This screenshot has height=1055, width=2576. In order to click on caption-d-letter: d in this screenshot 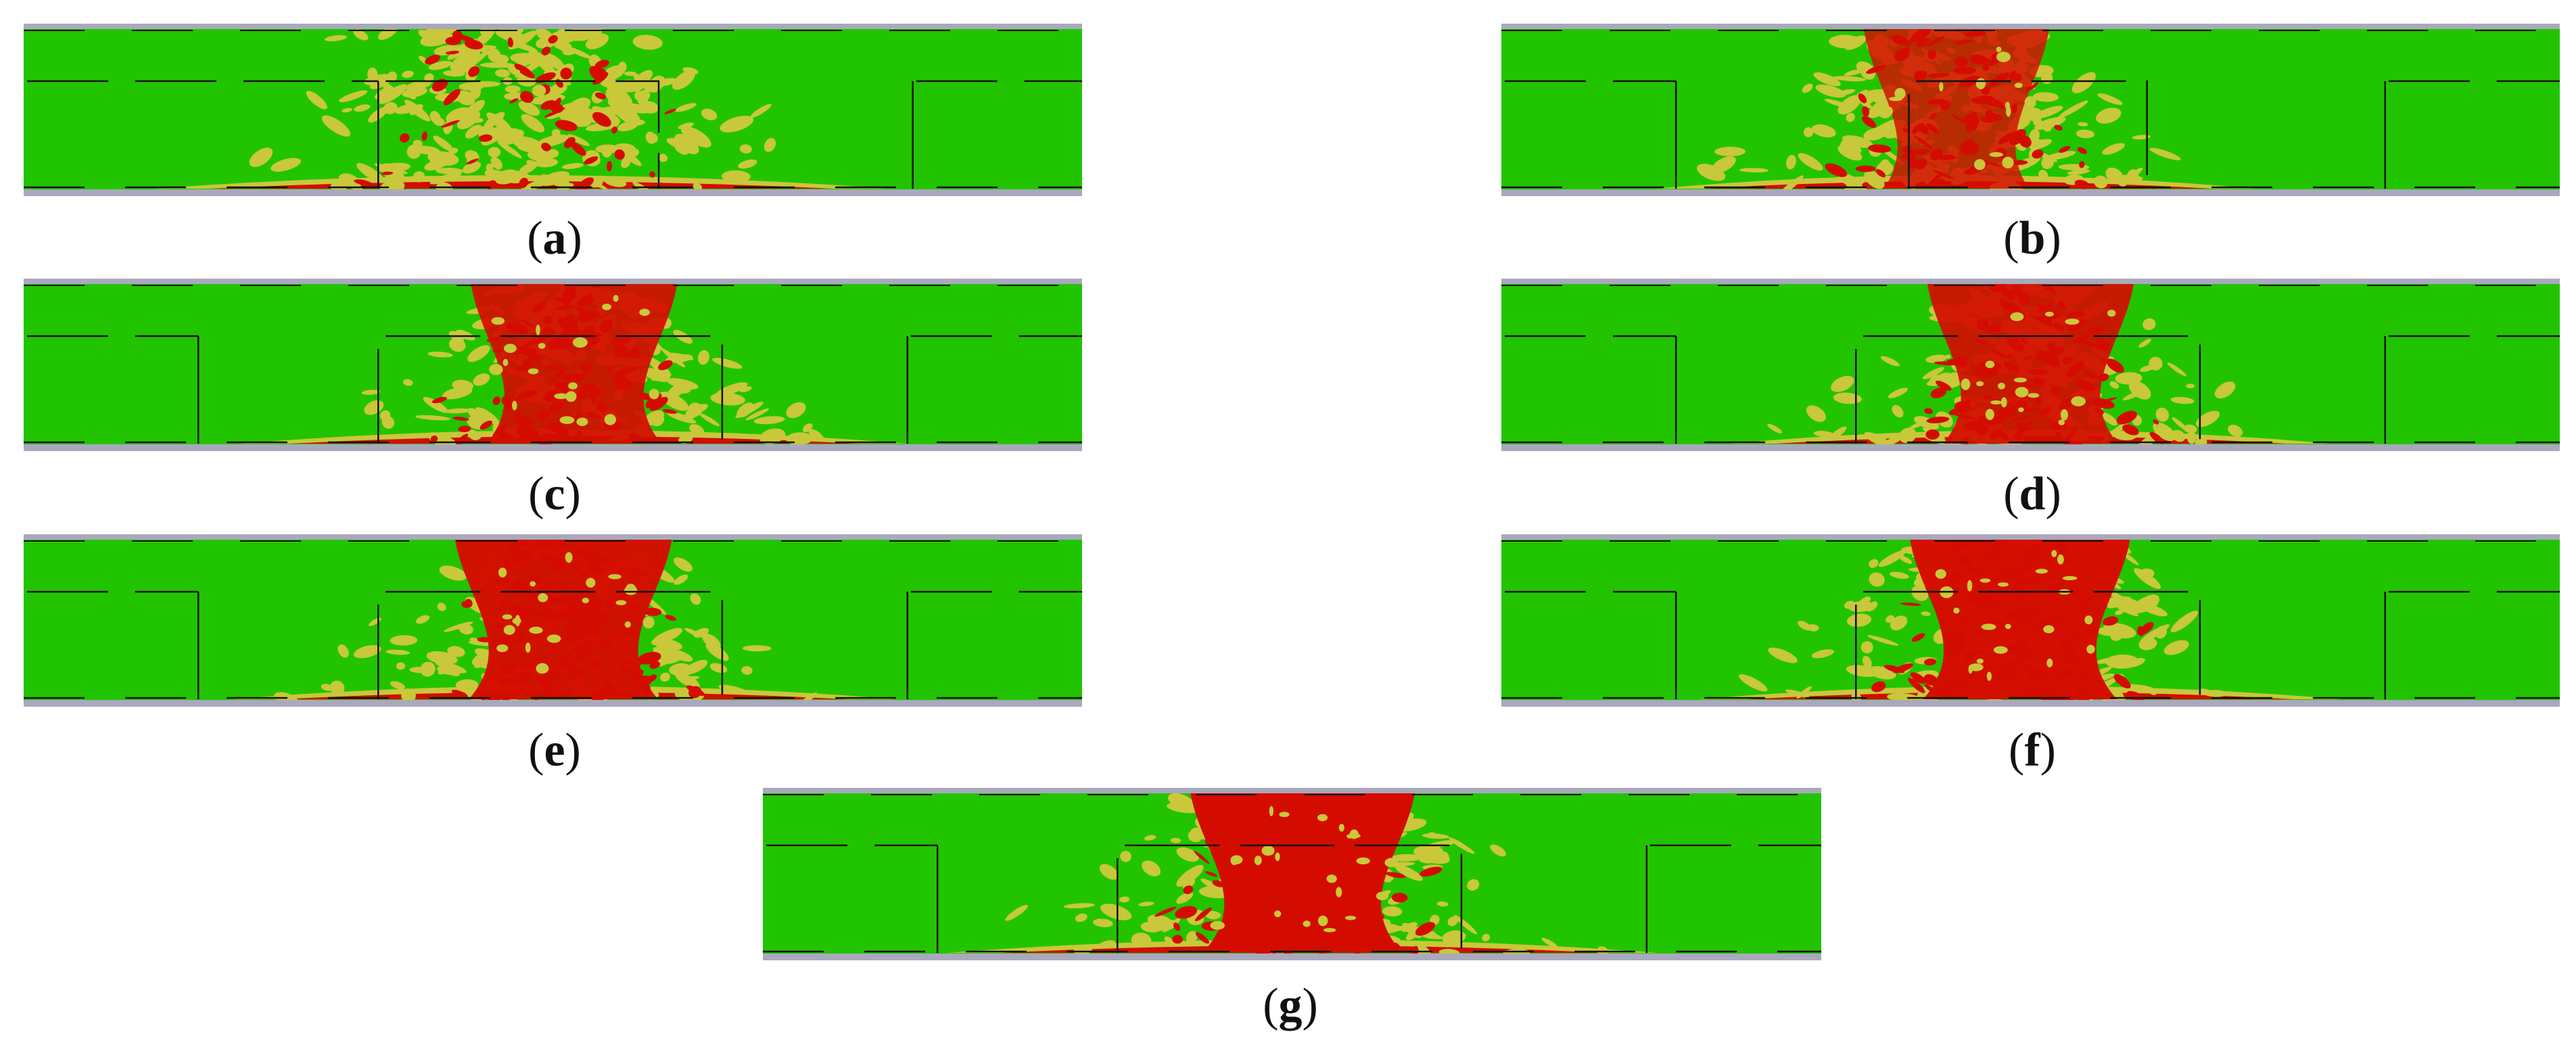, I will do `click(2032, 494)`.